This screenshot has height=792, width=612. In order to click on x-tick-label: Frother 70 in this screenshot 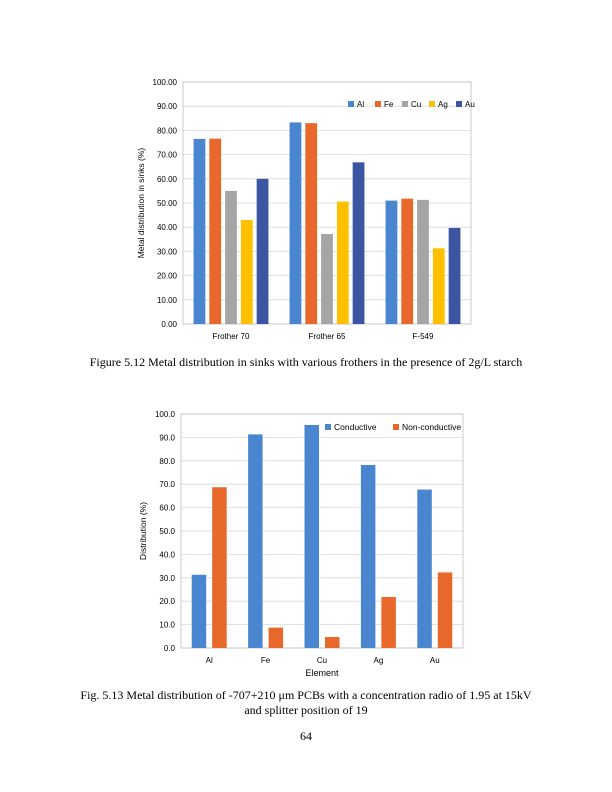, I will do `click(231, 336)`.